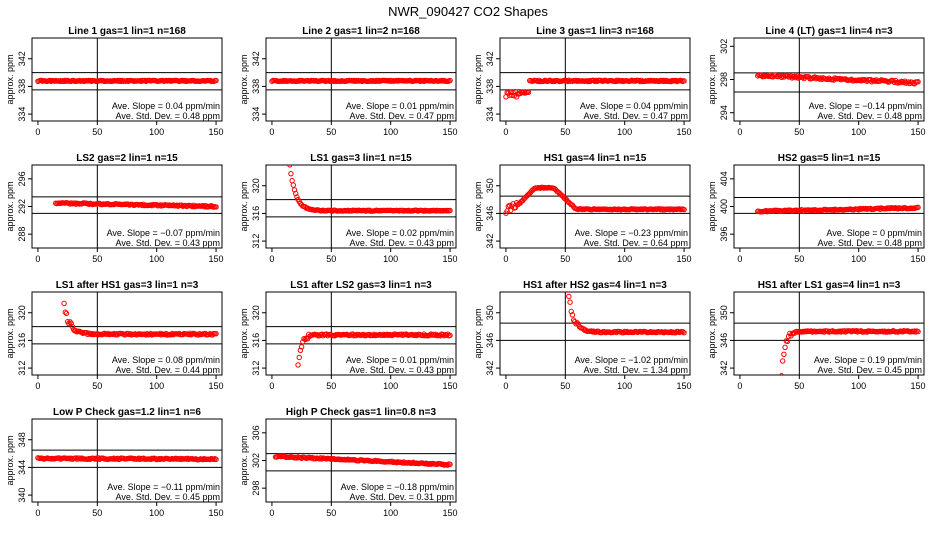  I want to click on panel-title: High P Check gas=1 lin=0.8 n=3, so click(361, 412).